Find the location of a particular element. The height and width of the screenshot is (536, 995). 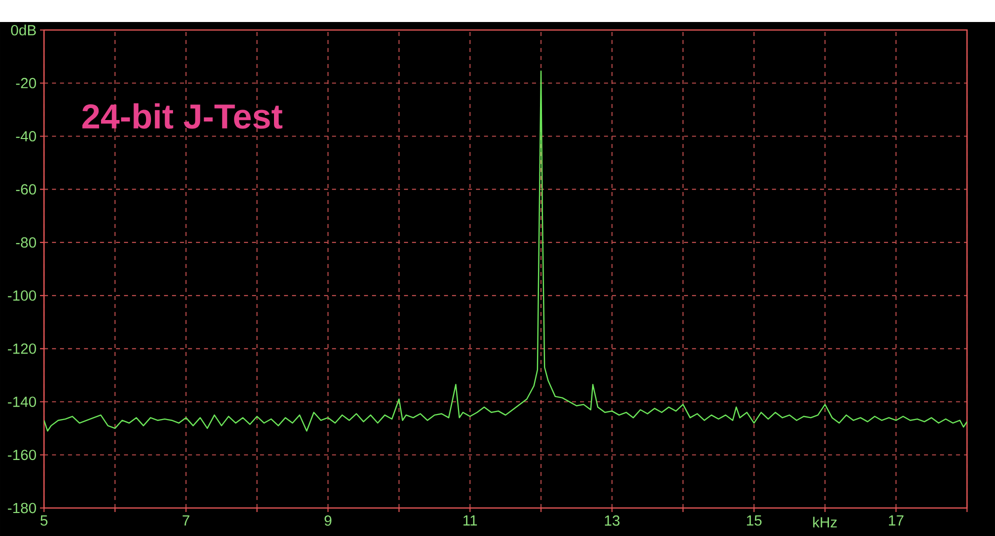

annotation: 24-bit J-Test is located at coordinates (182, 116).